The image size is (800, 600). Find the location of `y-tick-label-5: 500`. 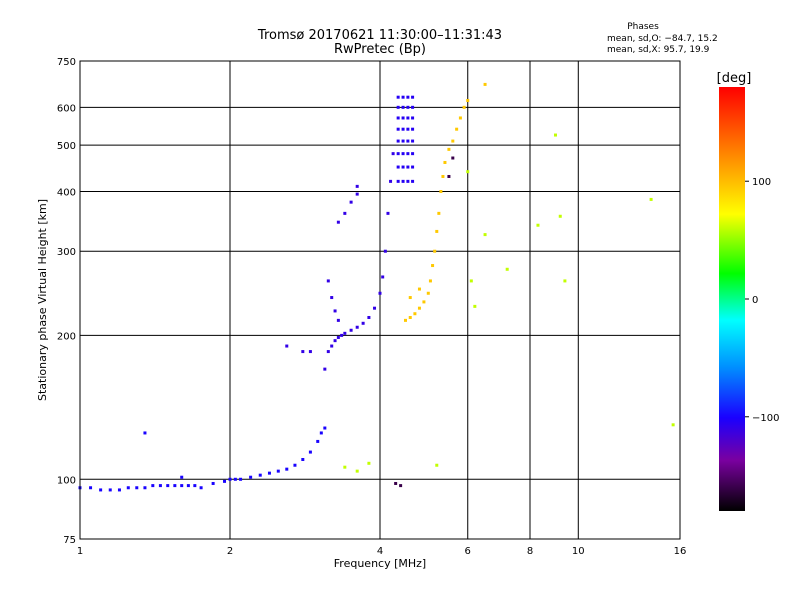

y-tick-label-5: 500 is located at coordinates (66, 146).